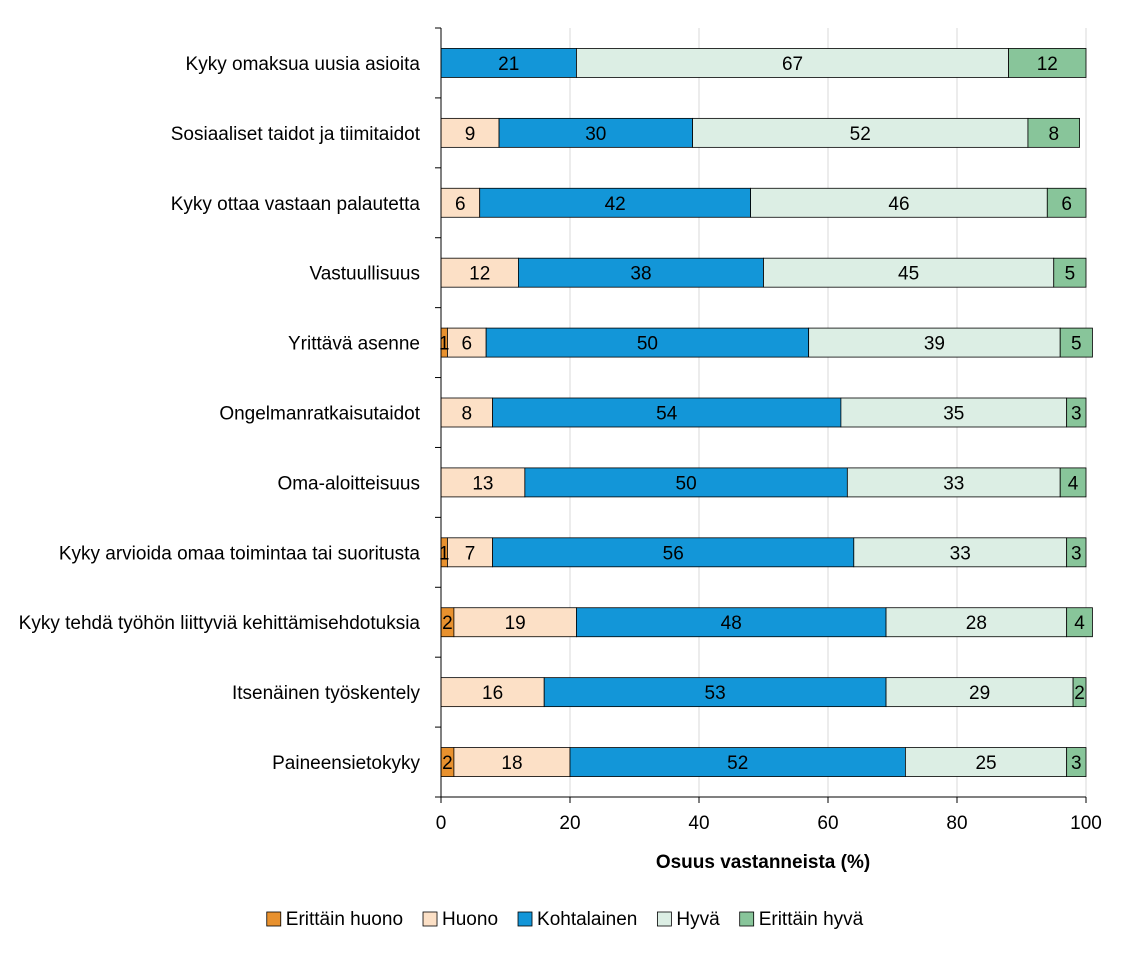  What do you see at coordinates (698, 919) in the screenshot?
I see `legend-label: Hyvä` at bounding box center [698, 919].